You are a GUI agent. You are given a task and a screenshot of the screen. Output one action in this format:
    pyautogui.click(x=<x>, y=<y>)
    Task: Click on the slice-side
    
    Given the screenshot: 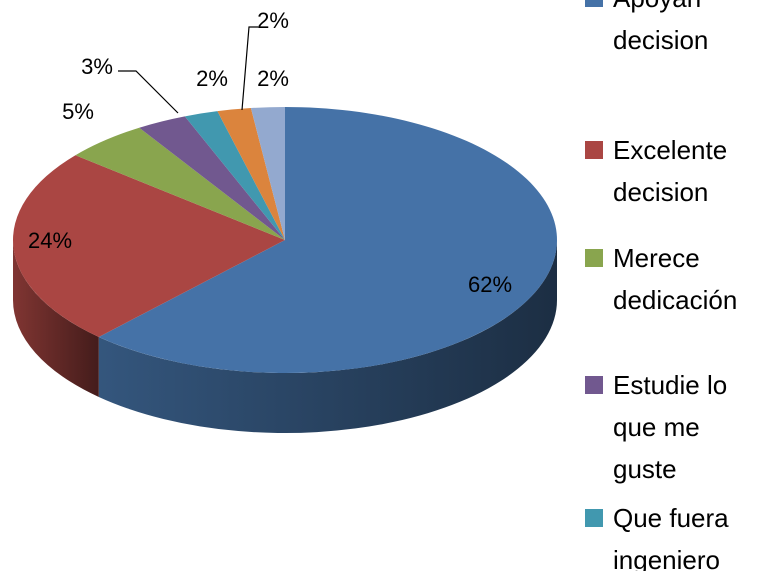 What is the action you would take?
    pyautogui.click(x=56, y=318)
    